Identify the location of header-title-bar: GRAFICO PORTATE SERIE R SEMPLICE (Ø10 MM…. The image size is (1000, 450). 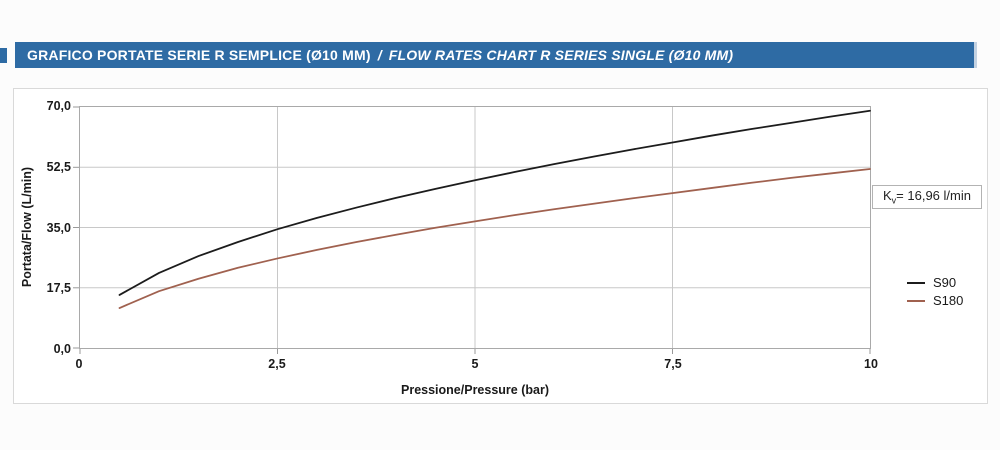
(496, 55).